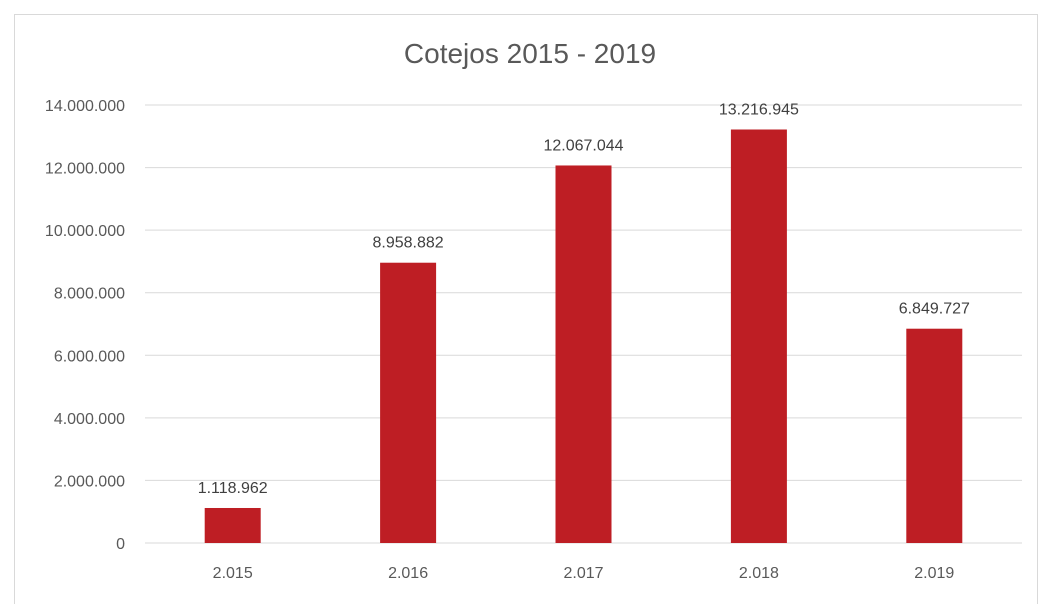 This screenshot has height=604, width=1054. What do you see at coordinates (89, 294) in the screenshot?
I see `y-tick-label: 8.000.000` at bounding box center [89, 294].